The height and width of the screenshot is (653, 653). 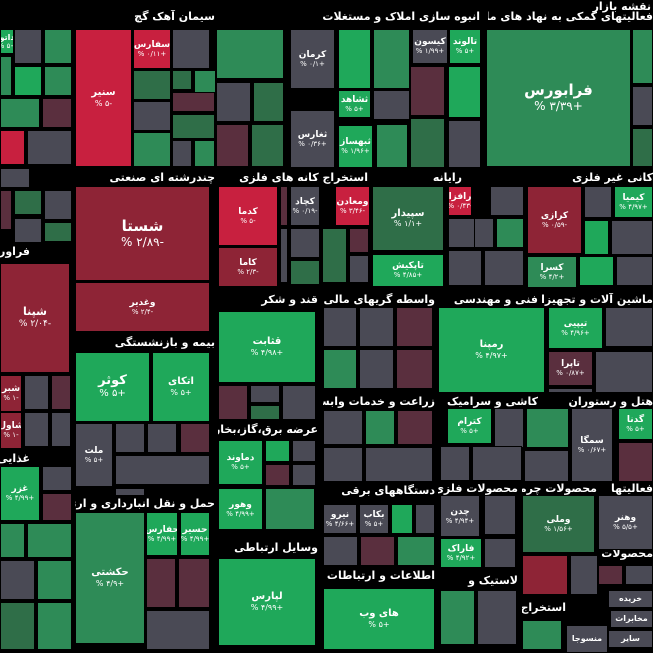 What do you see at coordinates (267, 347) in the screenshot?
I see `stock-tile: قثابت +۴/۹۸ %` at bounding box center [267, 347].